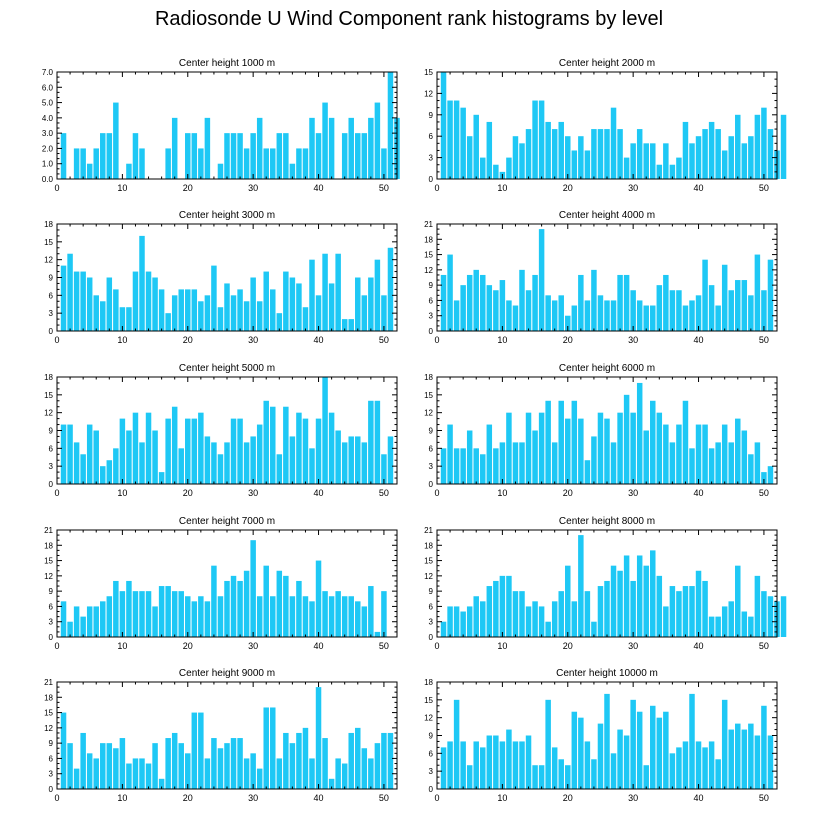 The width and height of the screenshot is (818, 824). What do you see at coordinates (431, 316) in the screenshot?
I see `y-tick-label: 3` at bounding box center [431, 316].